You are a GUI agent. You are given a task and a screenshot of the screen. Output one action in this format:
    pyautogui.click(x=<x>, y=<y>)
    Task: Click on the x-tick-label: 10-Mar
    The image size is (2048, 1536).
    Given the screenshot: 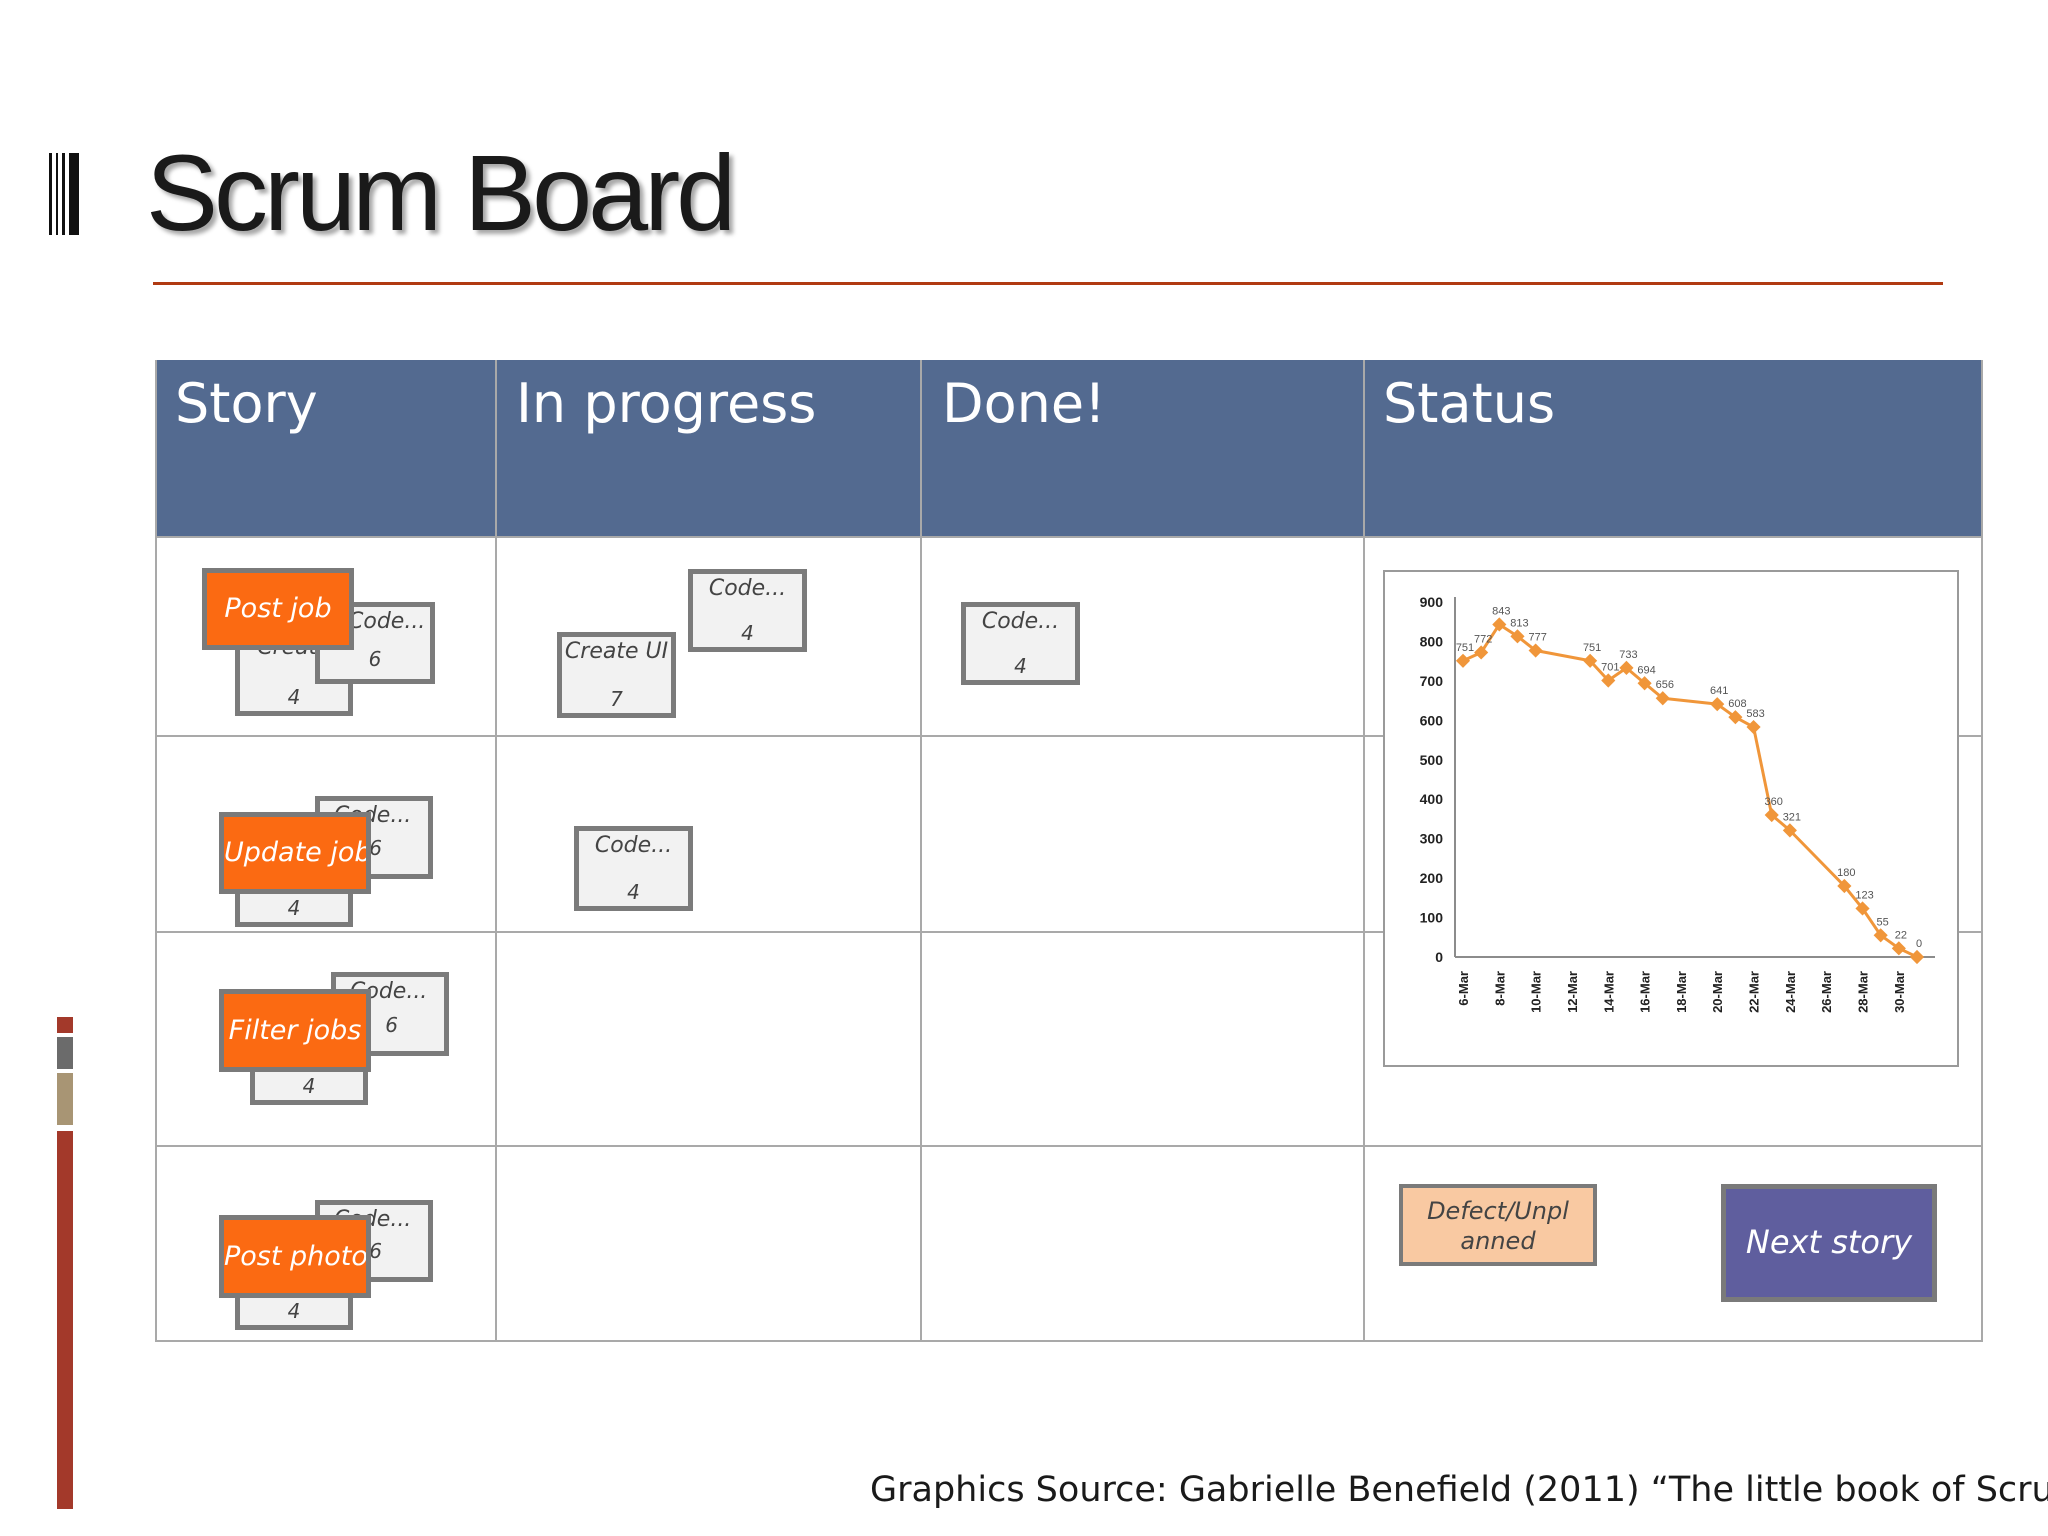 What is the action you would take?
    pyautogui.click(x=1536, y=992)
    